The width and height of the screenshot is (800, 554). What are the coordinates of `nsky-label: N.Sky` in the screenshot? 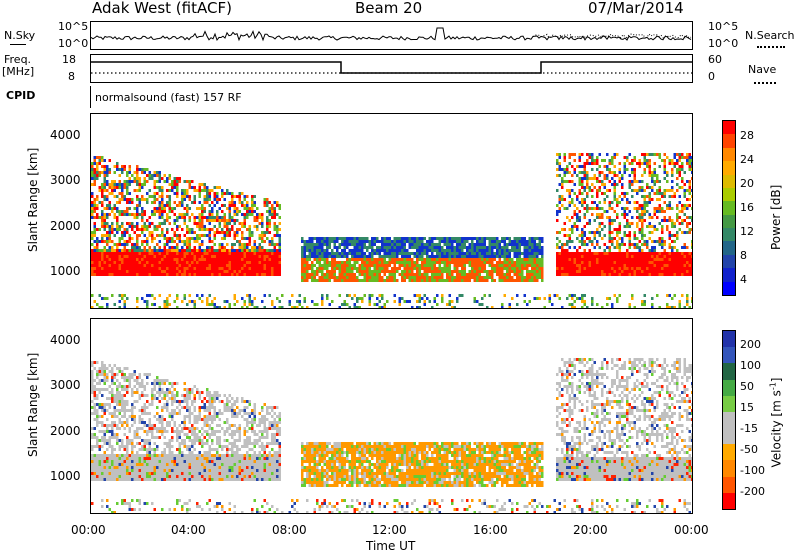 It's located at (20, 35).